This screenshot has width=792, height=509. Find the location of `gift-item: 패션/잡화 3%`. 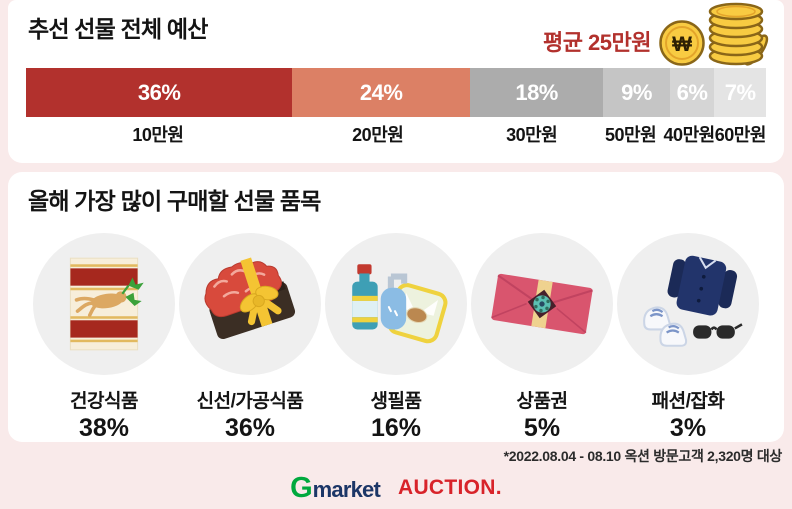

gift-item: 패션/잡화 3% is located at coordinates (688, 338).